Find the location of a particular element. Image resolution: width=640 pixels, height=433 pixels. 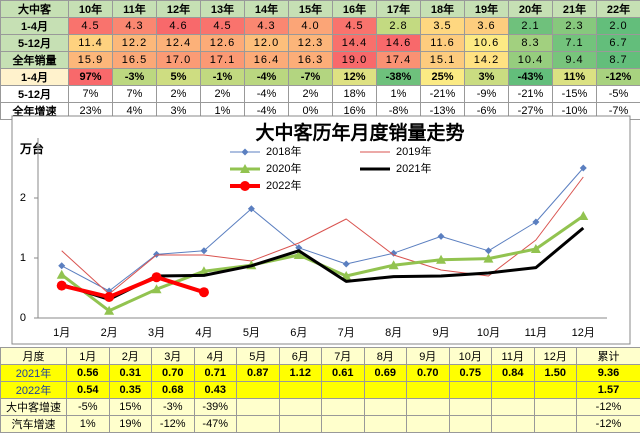

table-cell: 11.6 is located at coordinates (443, 43).